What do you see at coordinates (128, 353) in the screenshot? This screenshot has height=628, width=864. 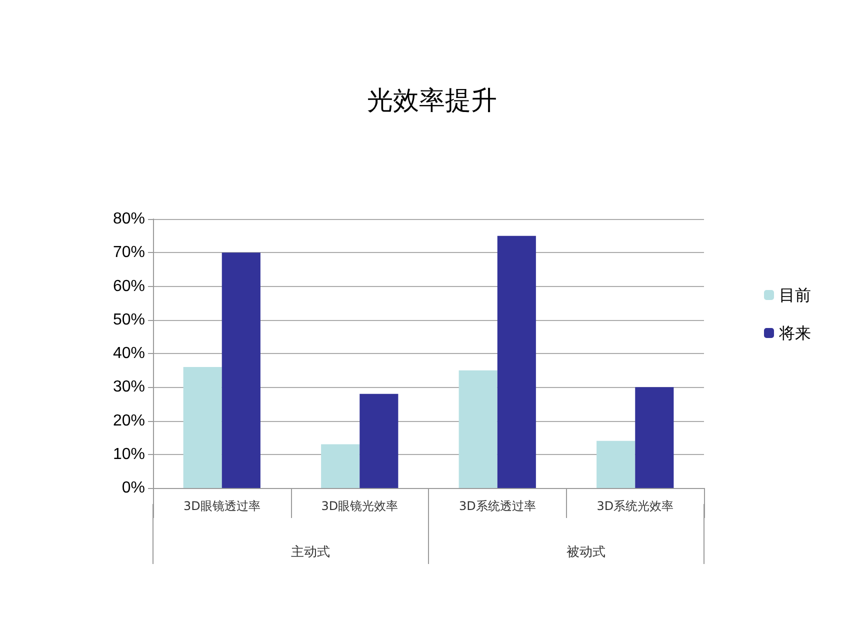 I see `y-tick-label: 40%` at bounding box center [128, 353].